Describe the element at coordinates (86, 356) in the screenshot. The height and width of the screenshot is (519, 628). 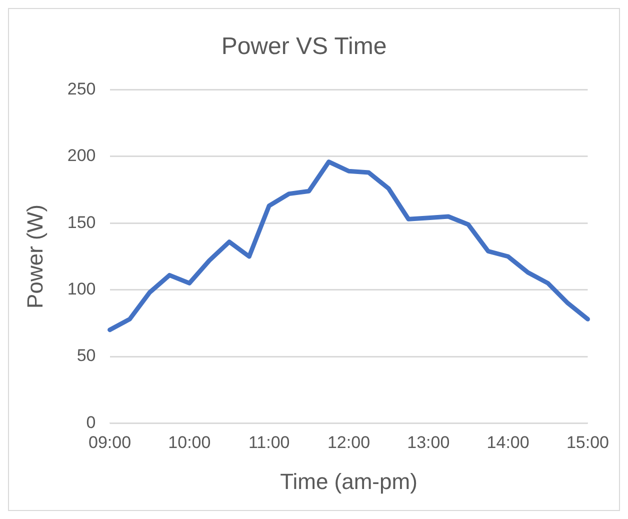
I see `y-tick-label: 50` at that location.